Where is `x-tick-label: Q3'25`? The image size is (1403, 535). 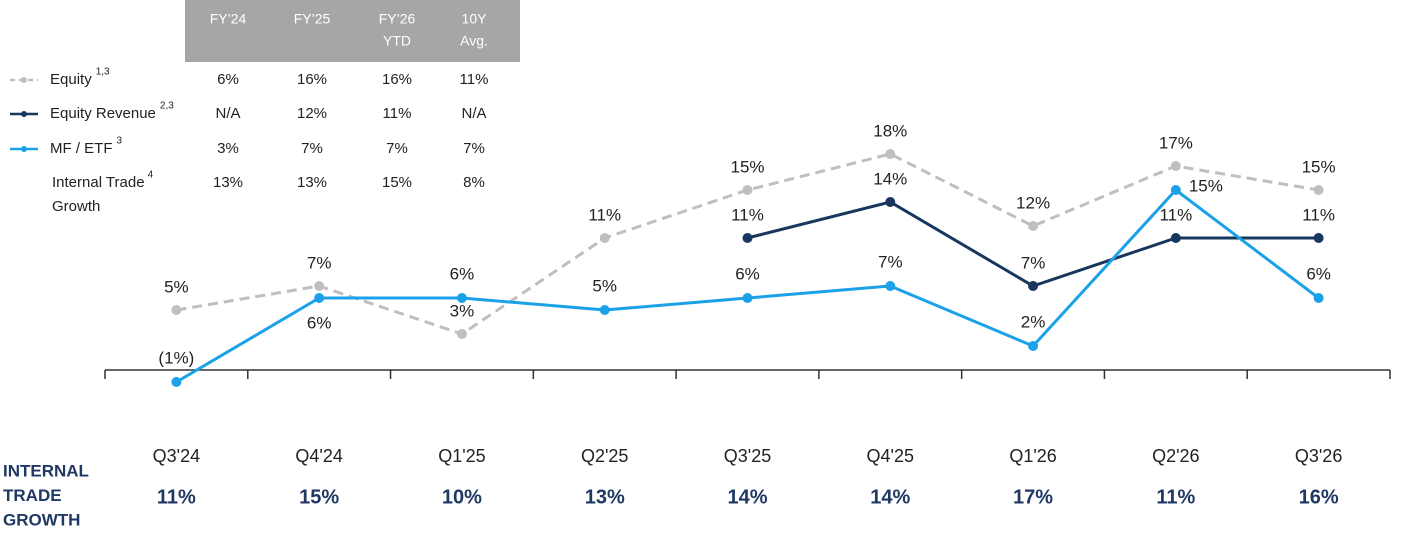
x-tick-label: Q3'25 is located at coordinates (747, 456).